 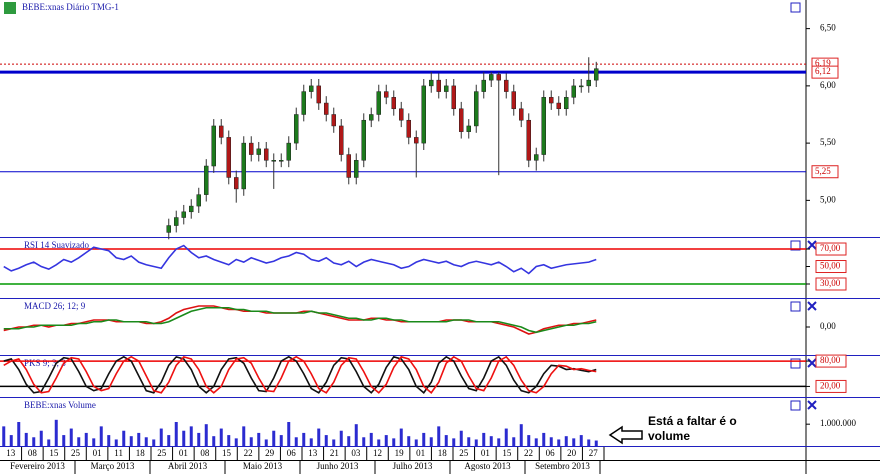 What do you see at coordinates (464, 453) in the screenshot?
I see `x-tick-label: 25` at bounding box center [464, 453].